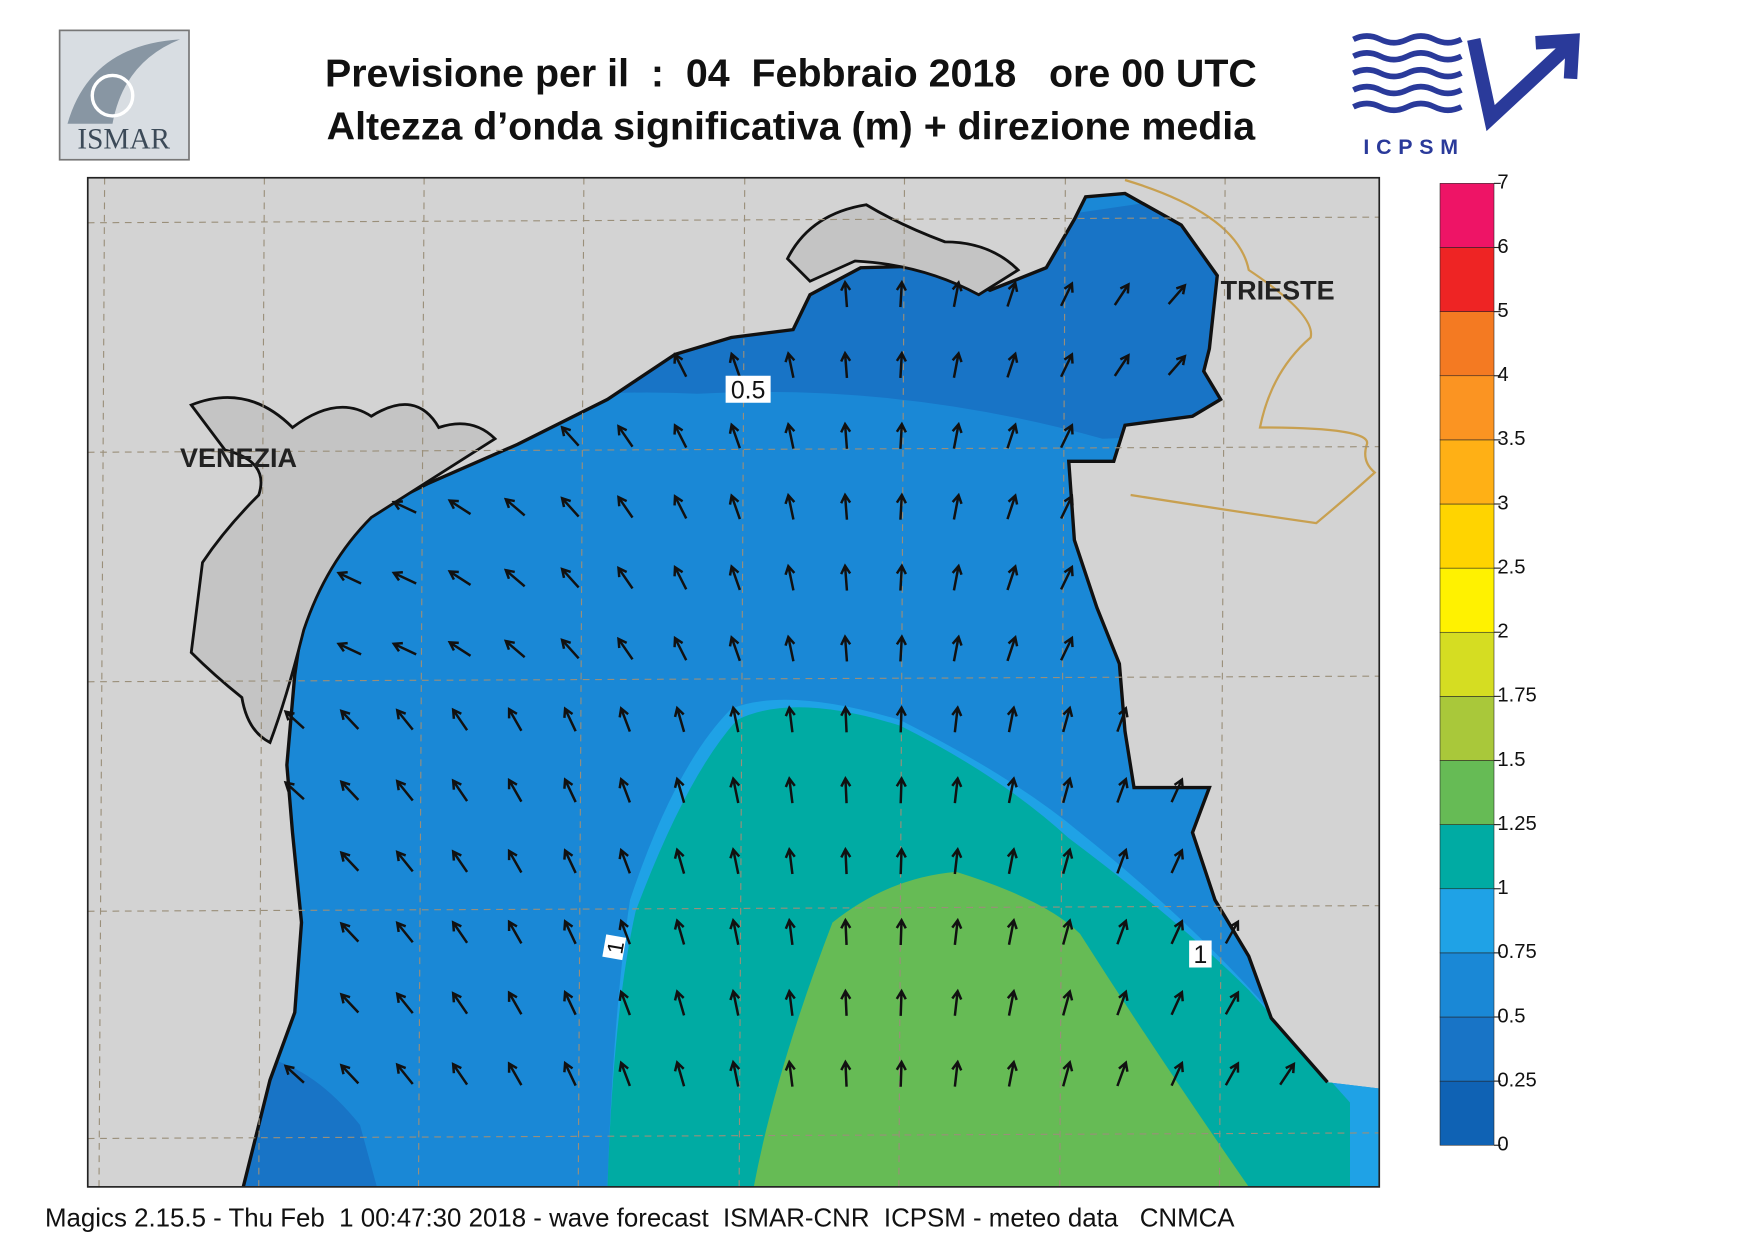 This screenshot has width=1755, height=1242. What do you see at coordinates (1516, 1080) in the screenshot?
I see `colorbar-tick-label: 0.25` at bounding box center [1516, 1080].